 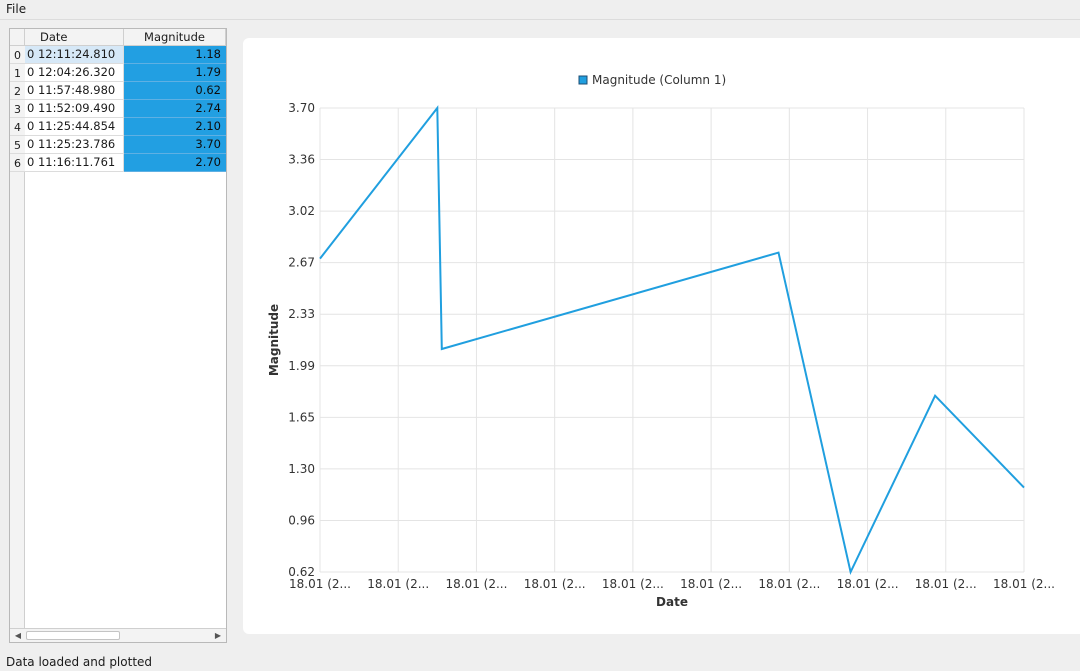 I want to click on row-index: 5, so click(x=17, y=145).